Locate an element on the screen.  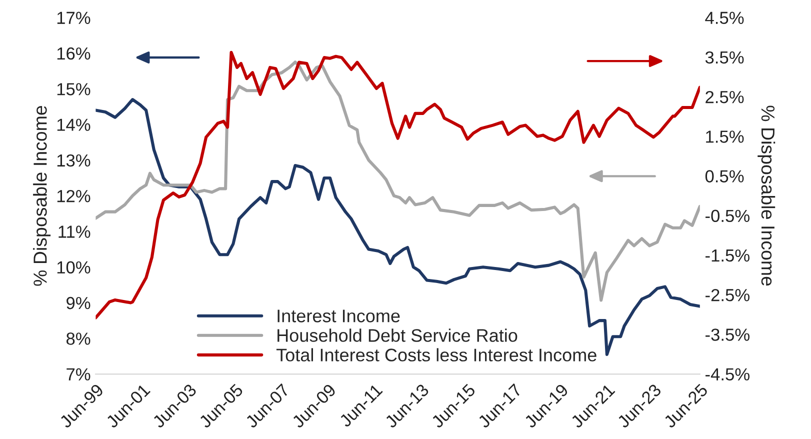
y2-axis-title: % Disposable Income is located at coordinates (767, 196).